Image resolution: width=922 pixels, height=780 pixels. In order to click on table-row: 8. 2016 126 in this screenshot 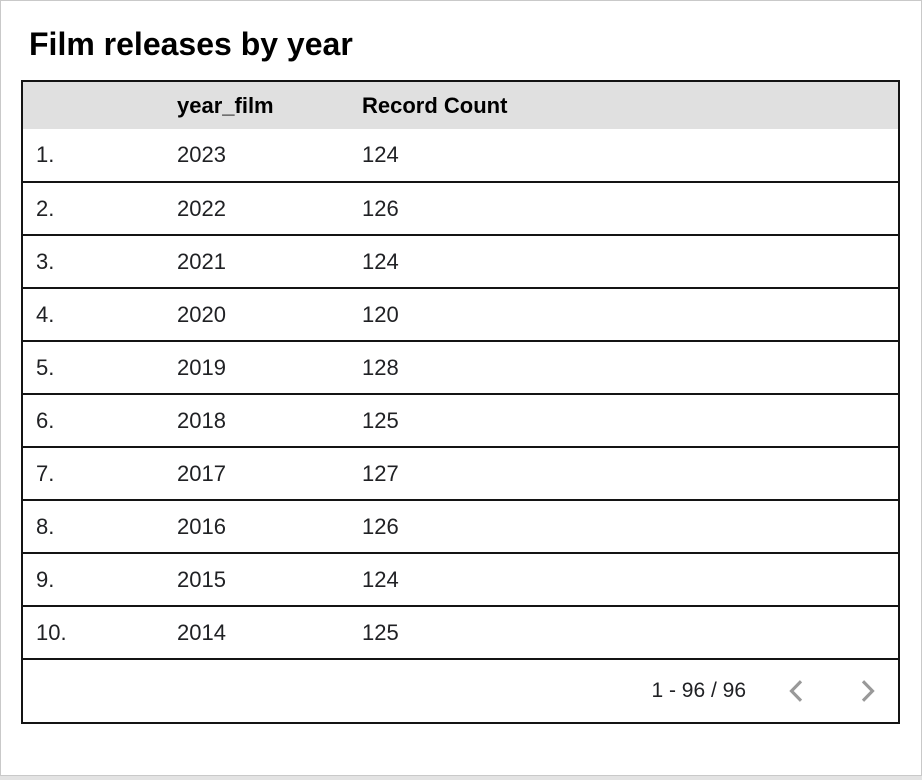, I will do `click(460, 527)`.